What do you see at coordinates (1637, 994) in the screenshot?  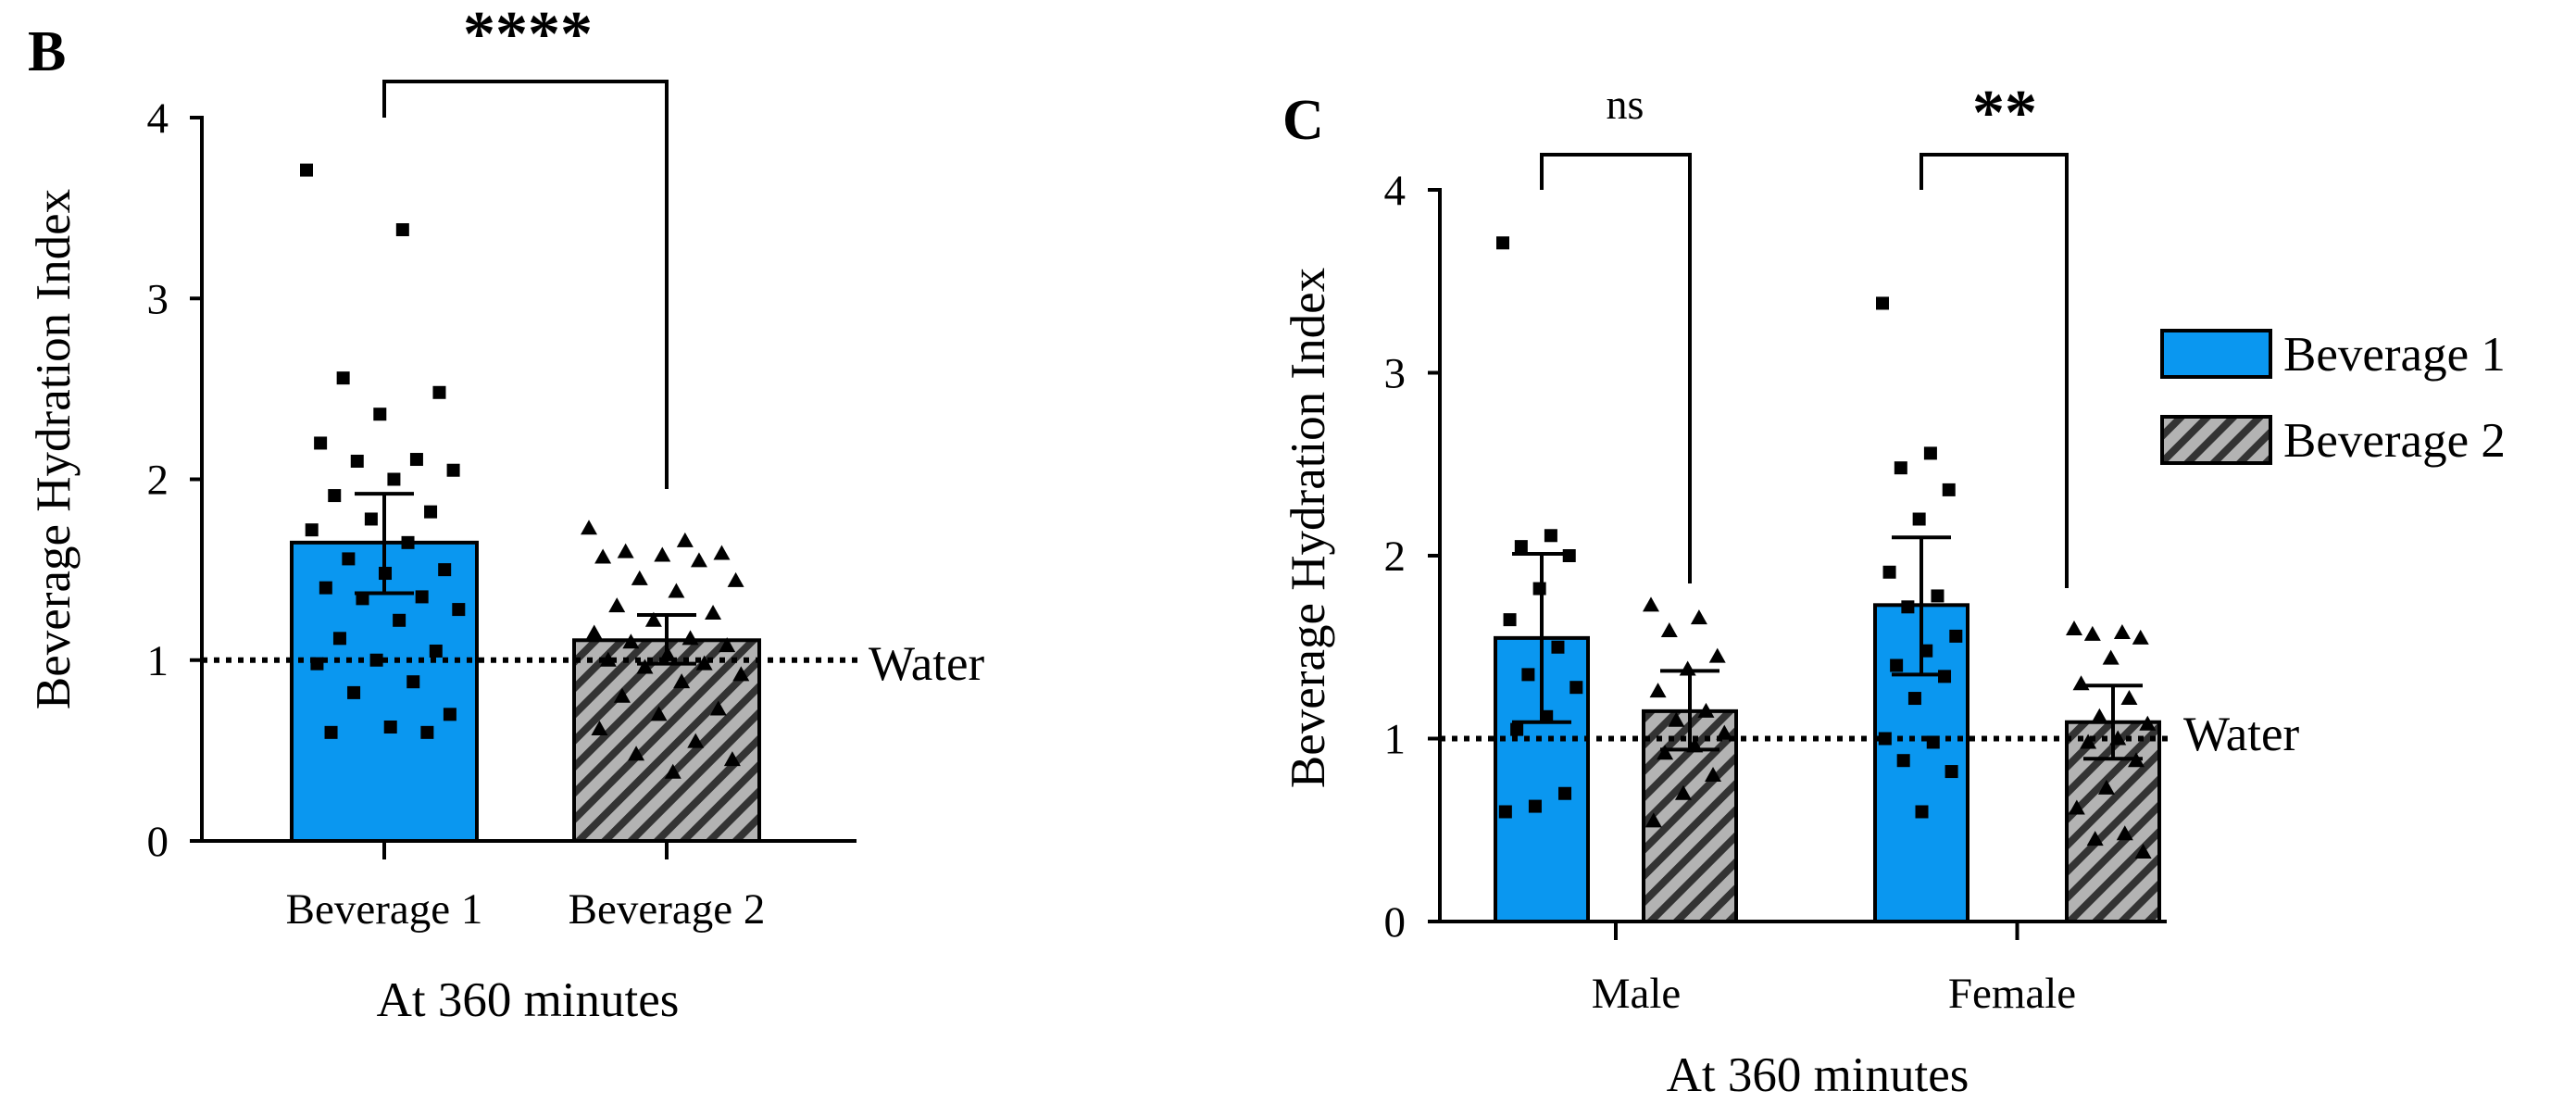 I see `panel-c-category-label-male: Male` at bounding box center [1637, 994].